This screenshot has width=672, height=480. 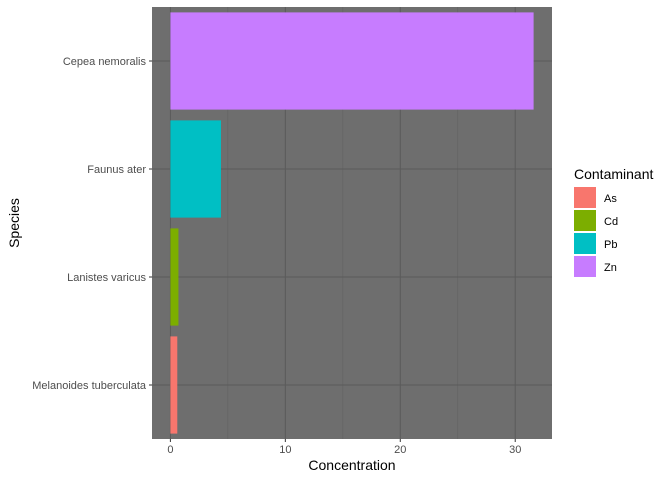 I want to click on x-tick-label: 0, so click(x=170, y=450).